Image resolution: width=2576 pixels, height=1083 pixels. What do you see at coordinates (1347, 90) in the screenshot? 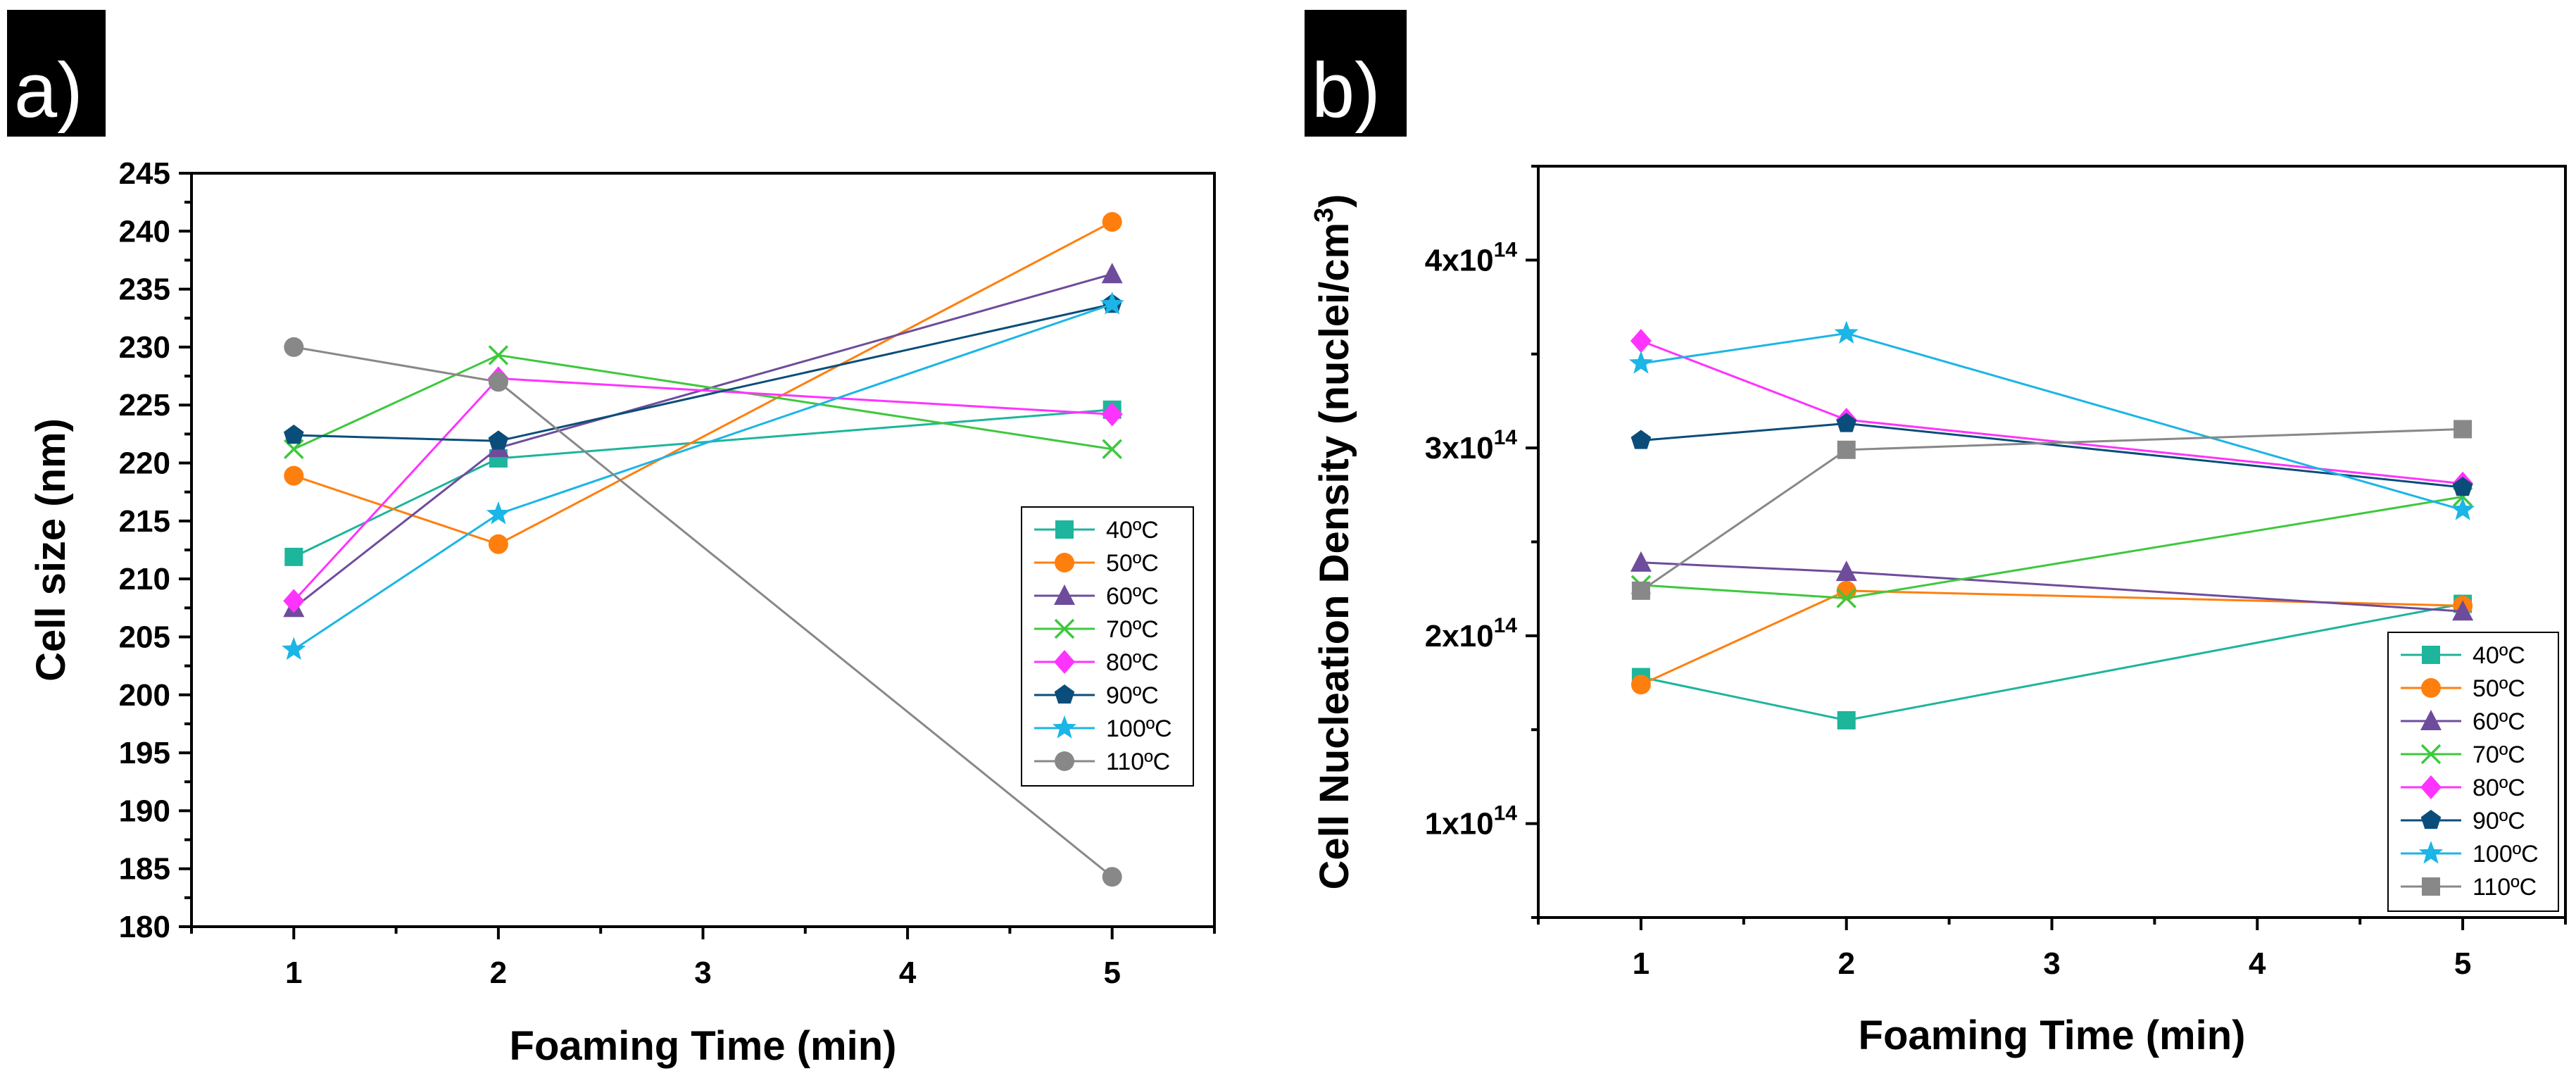
I see `panel-tag: b)` at bounding box center [1347, 90].